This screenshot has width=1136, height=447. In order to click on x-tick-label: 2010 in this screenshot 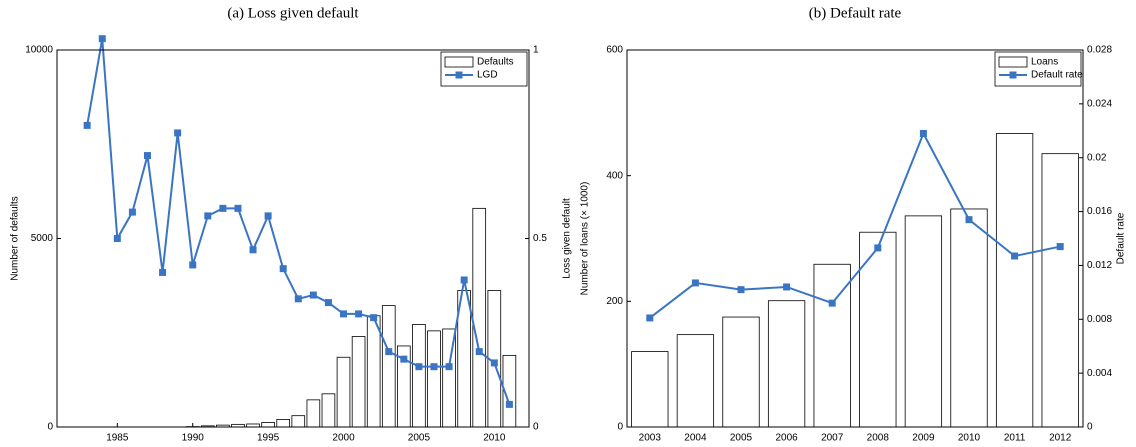, I will do `click(969, 438)`.